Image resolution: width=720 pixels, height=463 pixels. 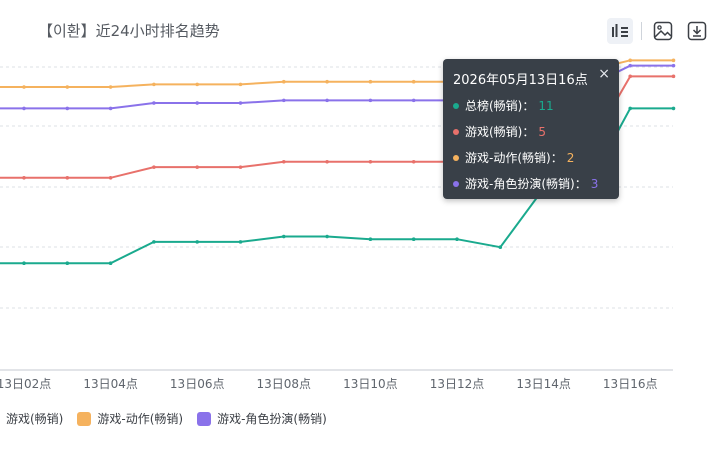 I want to click on tooltip-value: 2, so click(x=570, y=157).